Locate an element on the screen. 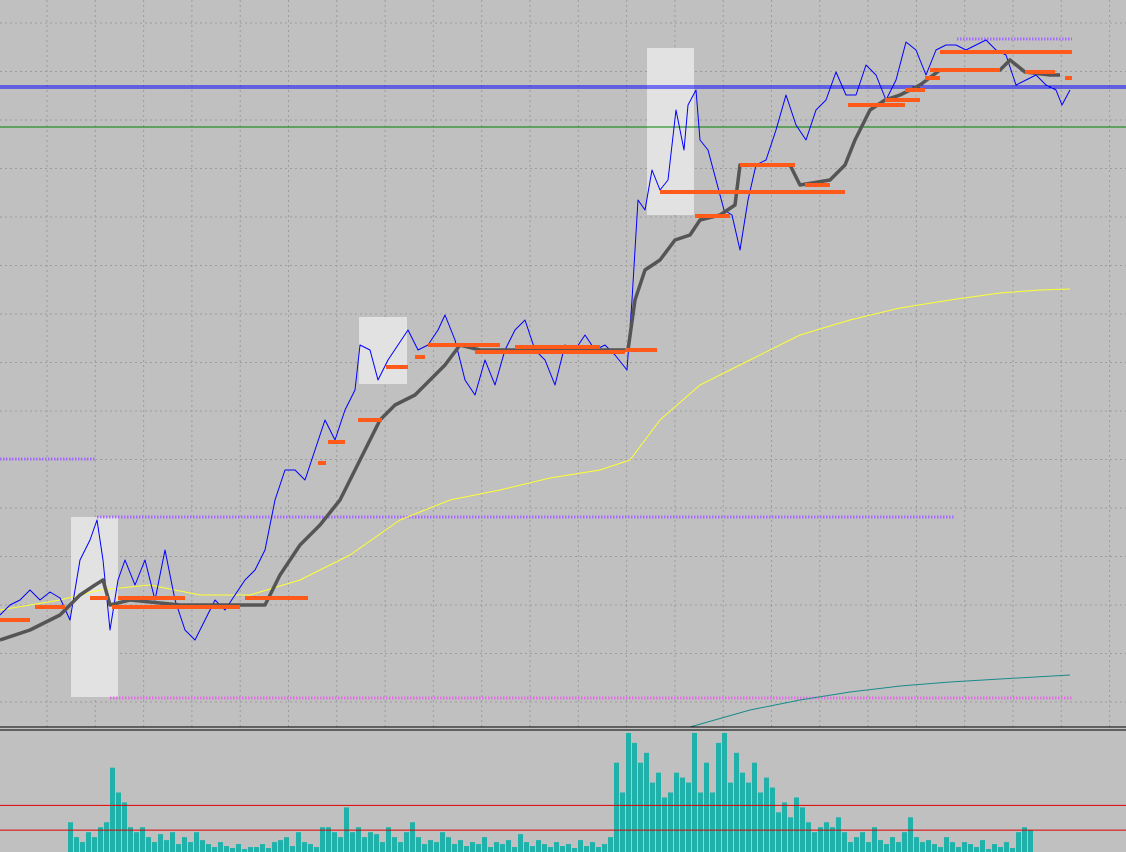 Image resolution: width=1126 pixels, height=852 pixels. series-line is located at coordinates (880, 701).